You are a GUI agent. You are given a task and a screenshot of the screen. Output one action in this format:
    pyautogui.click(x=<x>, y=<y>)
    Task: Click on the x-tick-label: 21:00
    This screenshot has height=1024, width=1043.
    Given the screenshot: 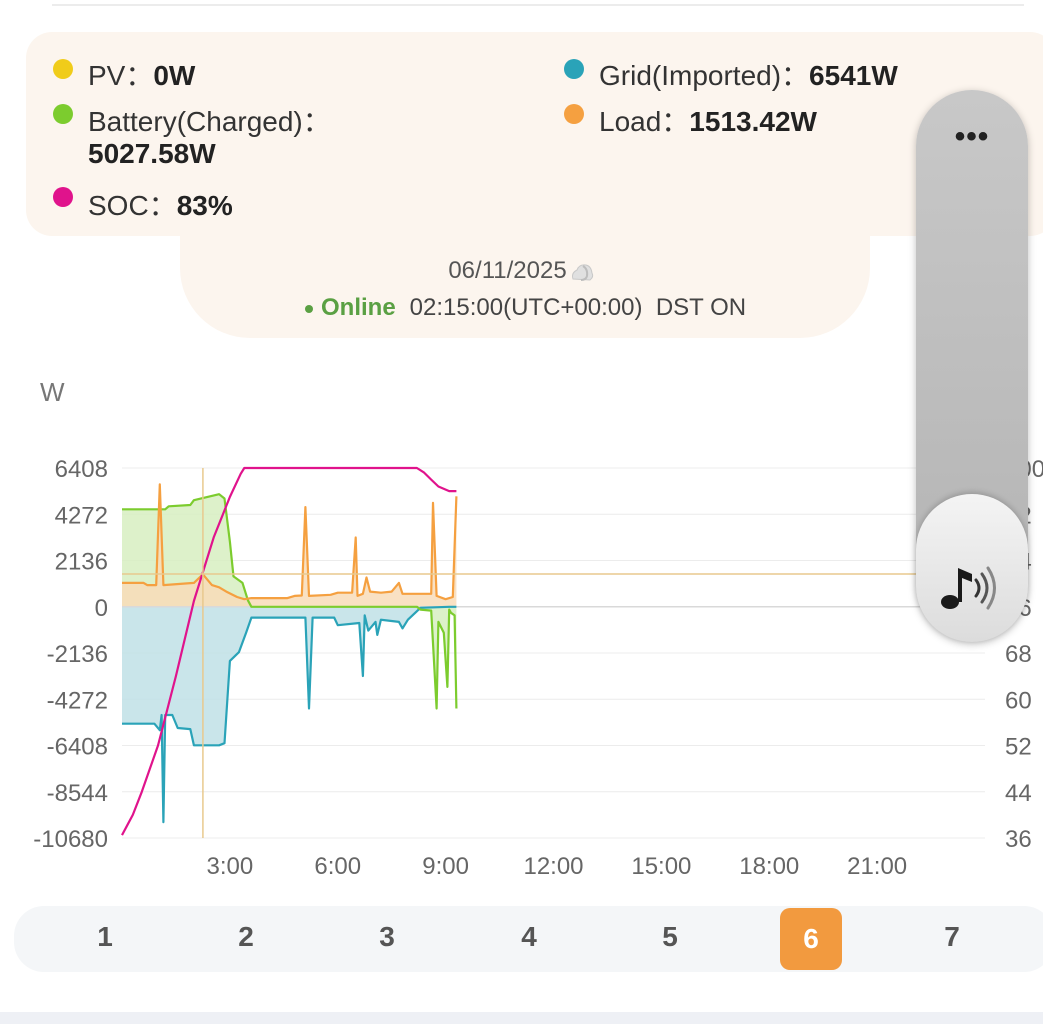 What is the action you would take?
    pyautogui.click(x=877, y=866)
    